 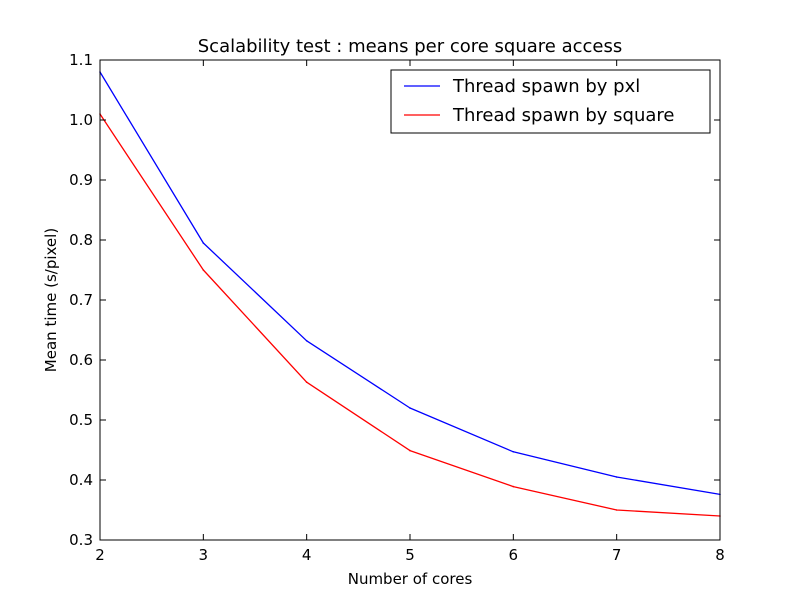 I want to click on y-tick-label: 0.6, so click(x=81, y=360).